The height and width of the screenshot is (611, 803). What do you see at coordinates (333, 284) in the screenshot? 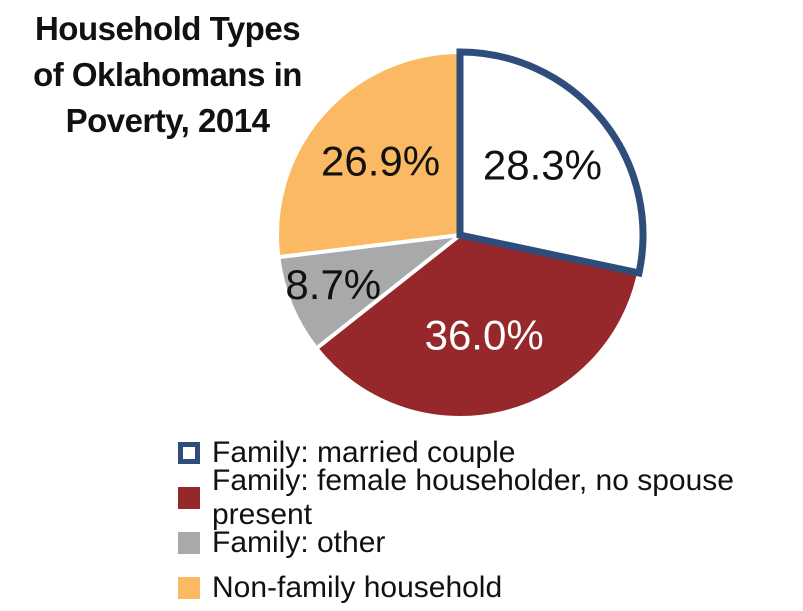
I see `slice-label-family-other: 8.7%` at bounding box center [333, 284].